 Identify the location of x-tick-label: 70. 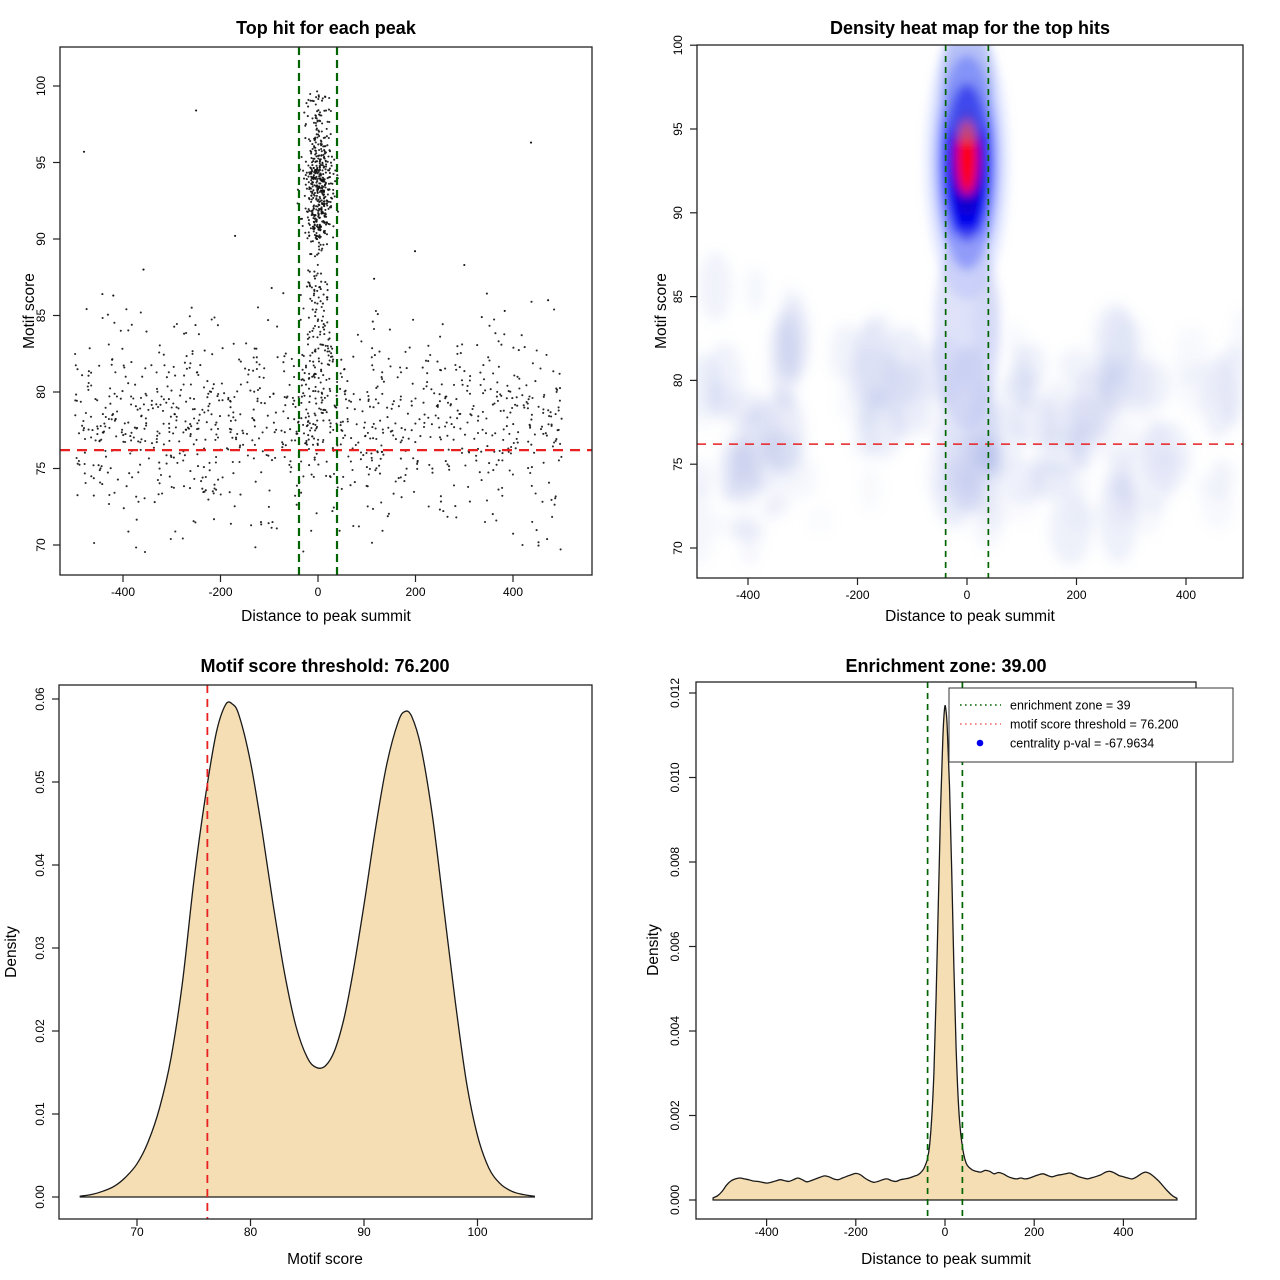
(137, 1232).